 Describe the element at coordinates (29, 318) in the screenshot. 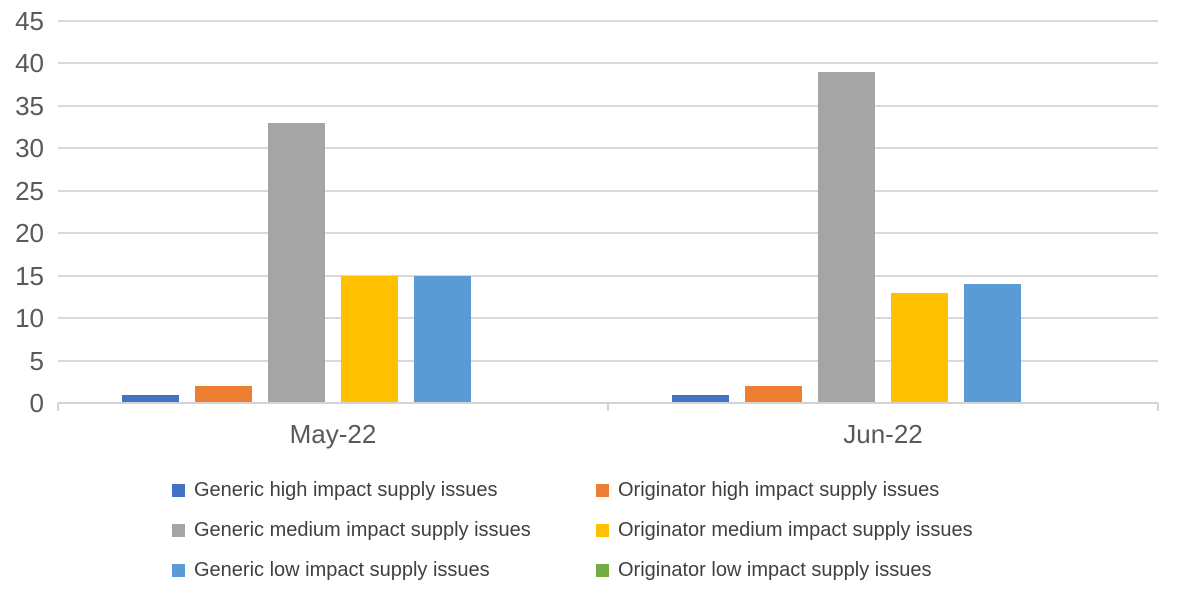

I see `y-axis-tick-label: 10` at that location.